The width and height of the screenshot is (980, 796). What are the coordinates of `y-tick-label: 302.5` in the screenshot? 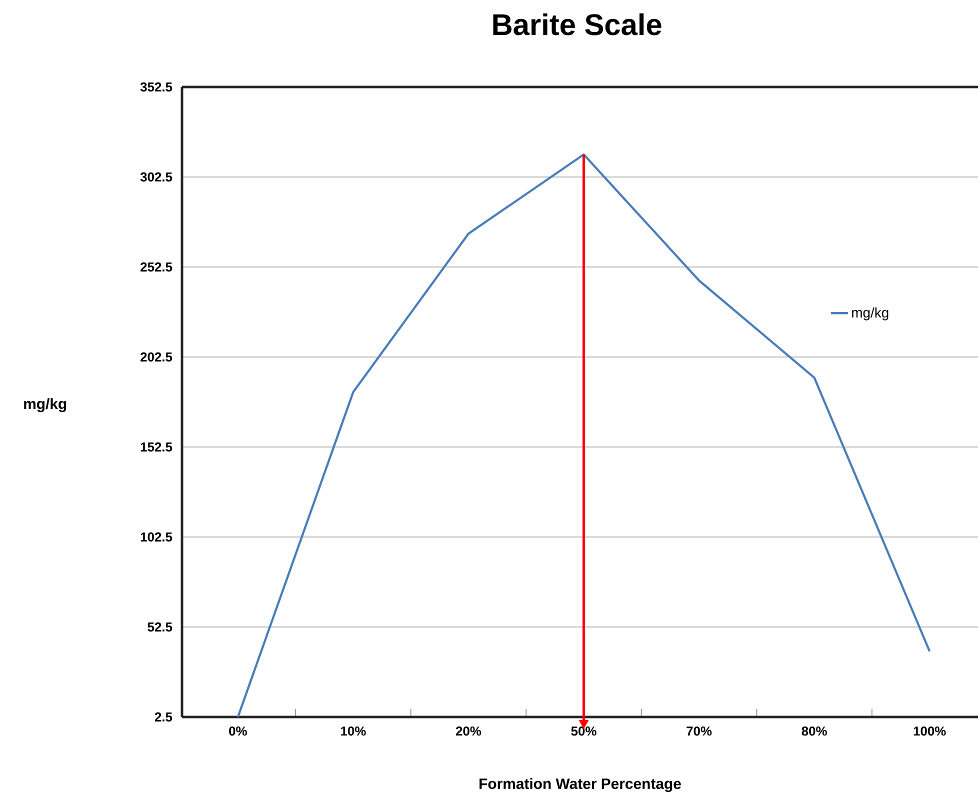 It's located at (156, 177).